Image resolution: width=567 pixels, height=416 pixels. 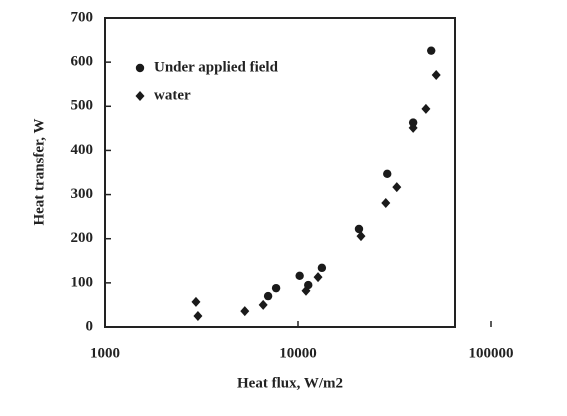 I want to click on y-axis-title: Heat transfer, W, so click(x=39, y=171).